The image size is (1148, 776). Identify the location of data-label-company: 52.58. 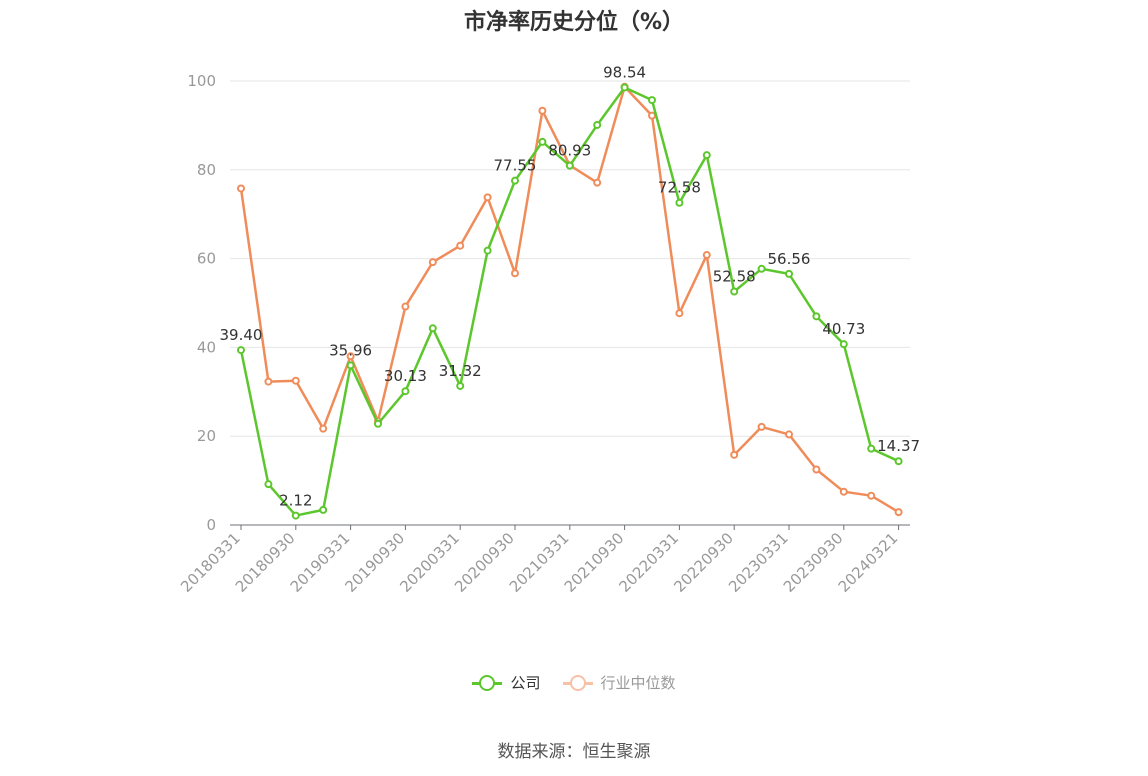
(734, 277).